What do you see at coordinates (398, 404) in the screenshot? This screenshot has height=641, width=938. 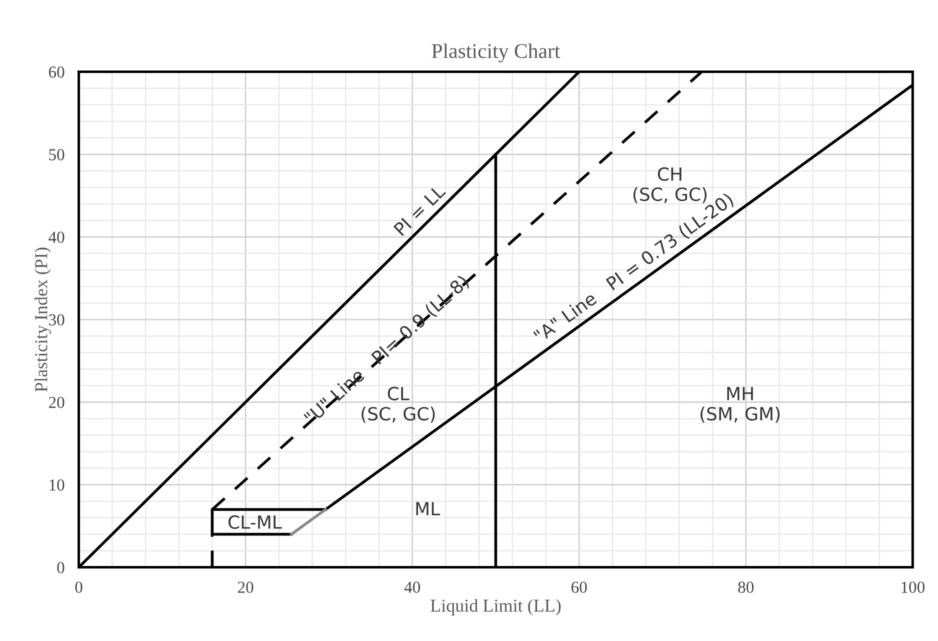 I see `annotation: CL (SC, GC)` at bounding box center [398, 404].